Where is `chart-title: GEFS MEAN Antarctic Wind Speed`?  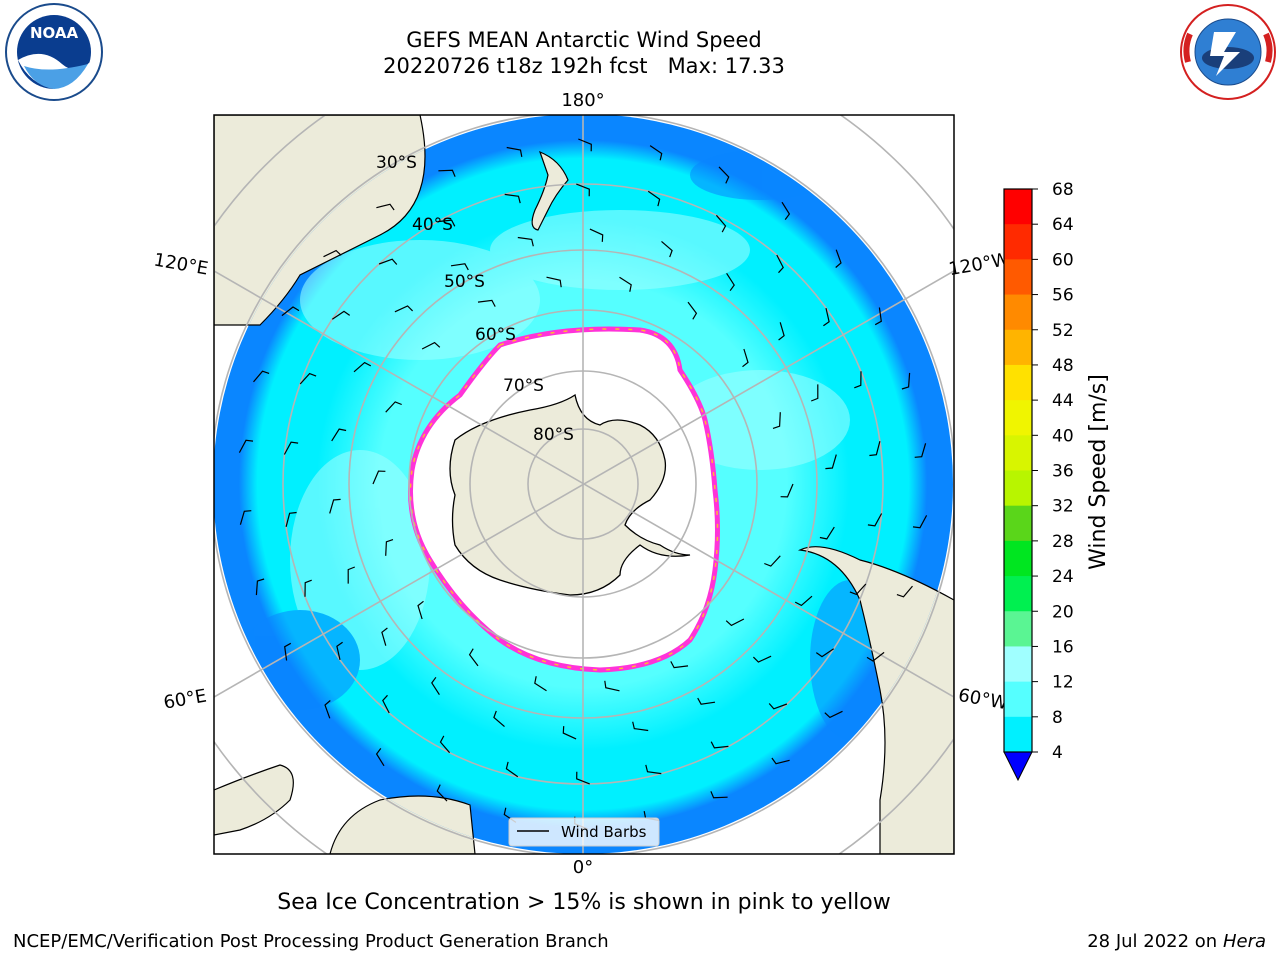 chart-title: GEFS MEAN Antarctic Wind Speed is located at coordinates (584, 40).